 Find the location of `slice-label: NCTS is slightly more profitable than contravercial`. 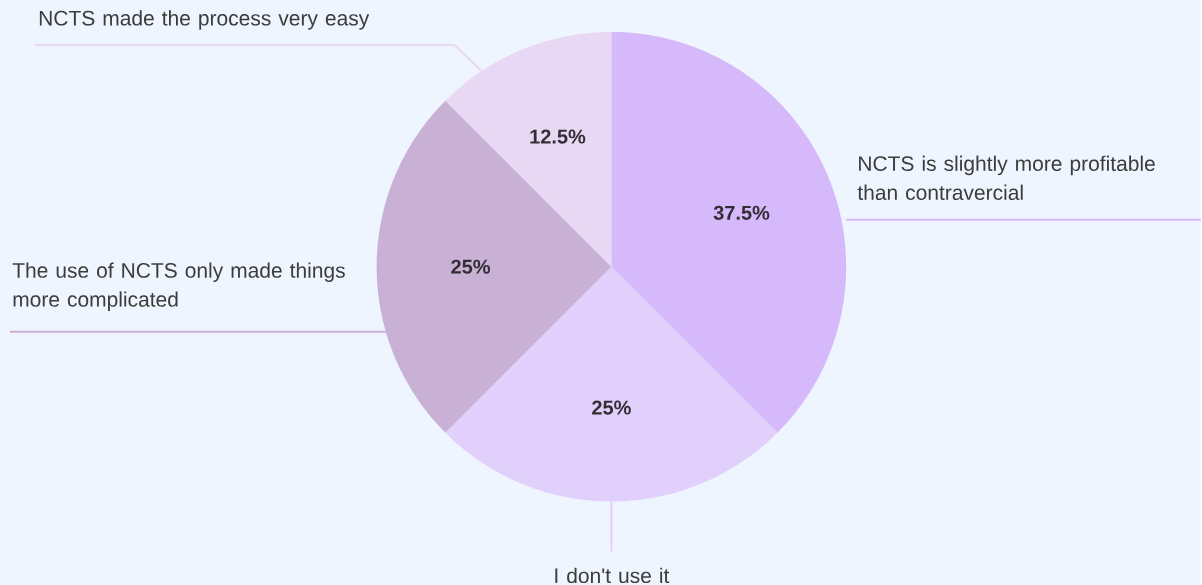

slice-label: NCTS is slightly more profitable than contravercial is located at coordinates (1006, 177).